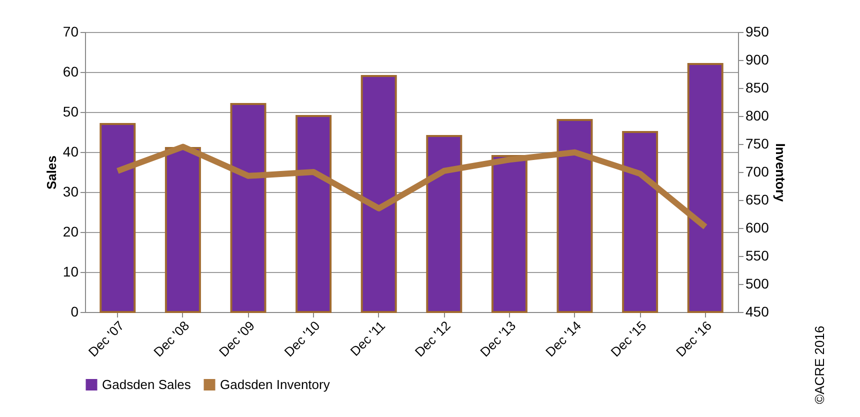 This screenshot has width=860, height=417. What do you see at coordinates (51, 173) in the screenshot?
I see `y-axis-title: Sales` at bounding box center [51, 173].